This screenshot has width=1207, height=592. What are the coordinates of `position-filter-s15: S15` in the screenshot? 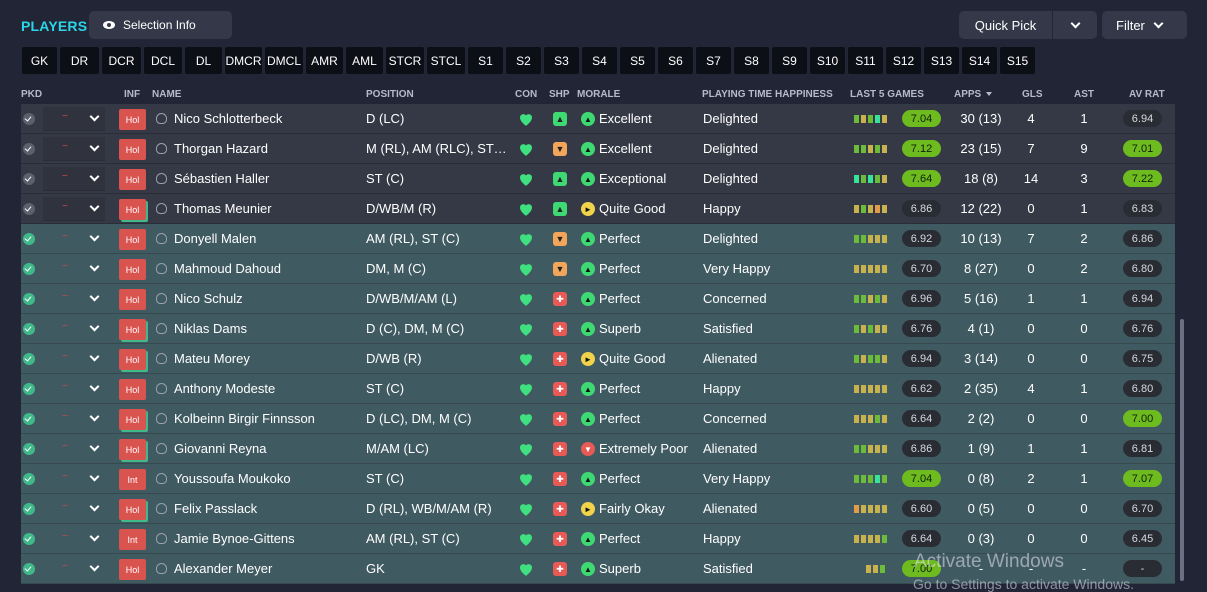 It's located at (1017, 60).